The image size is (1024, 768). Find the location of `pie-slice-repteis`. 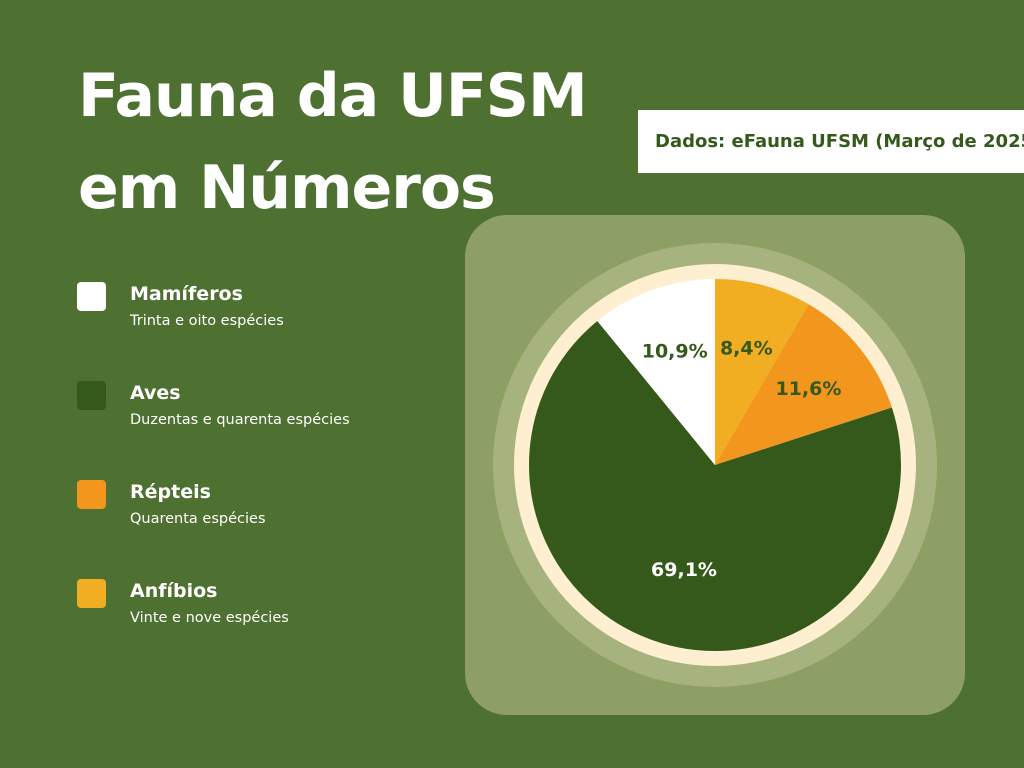

pie-slice-repteis is located at coordinates (803, 384).